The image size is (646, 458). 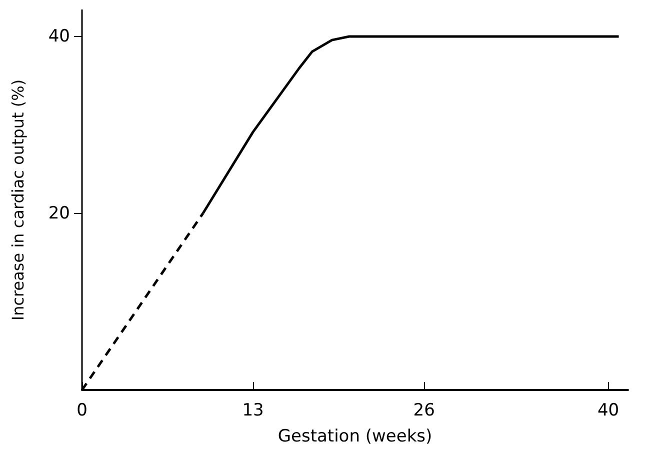 I want to click on x-tick-label: 0, so click(x=82, y=410).